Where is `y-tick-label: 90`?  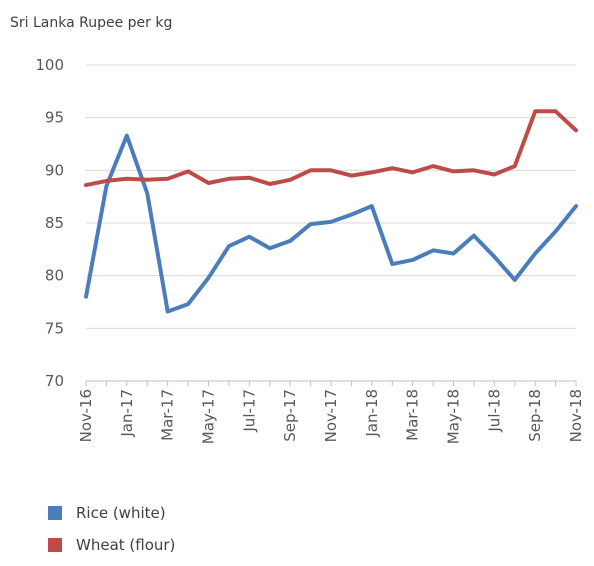 y-tick-label: 90 is located at coordinates (54, 170).